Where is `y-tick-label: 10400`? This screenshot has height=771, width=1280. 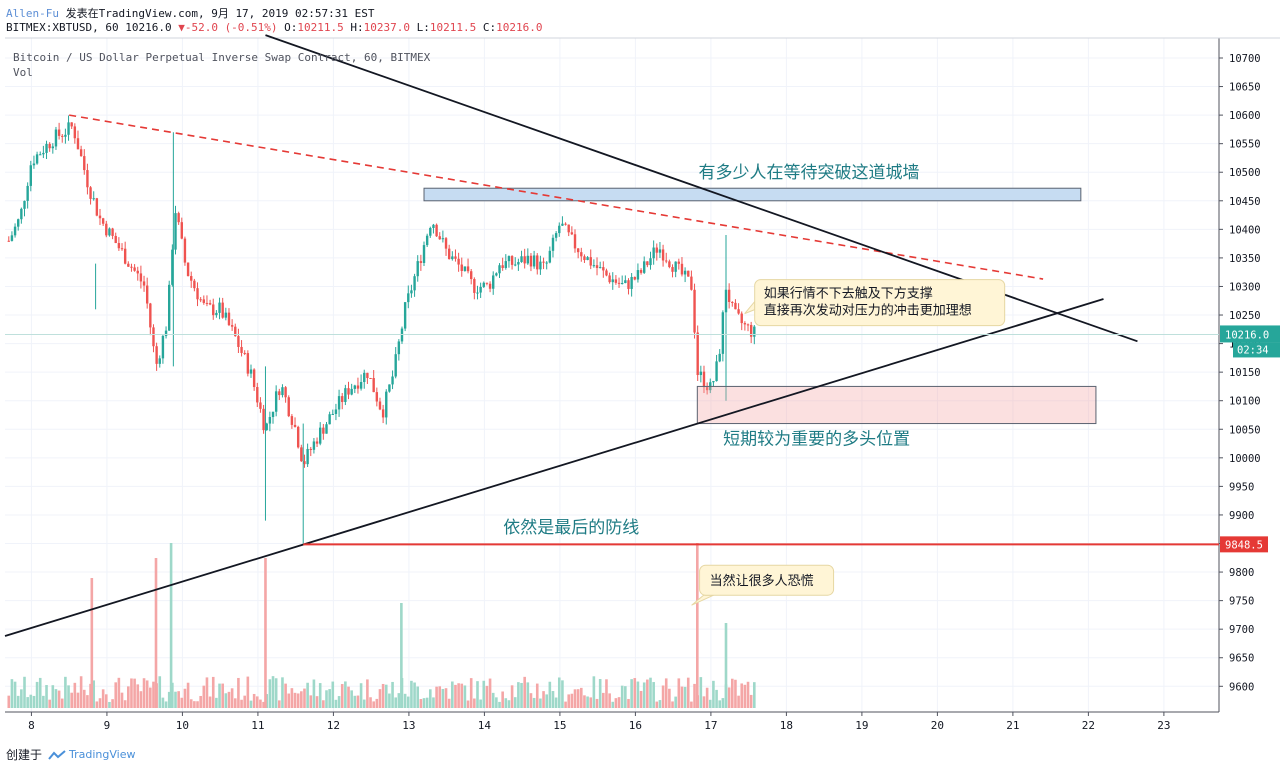 y-tick-label: 10400 is located at coordinates (1245, 230).